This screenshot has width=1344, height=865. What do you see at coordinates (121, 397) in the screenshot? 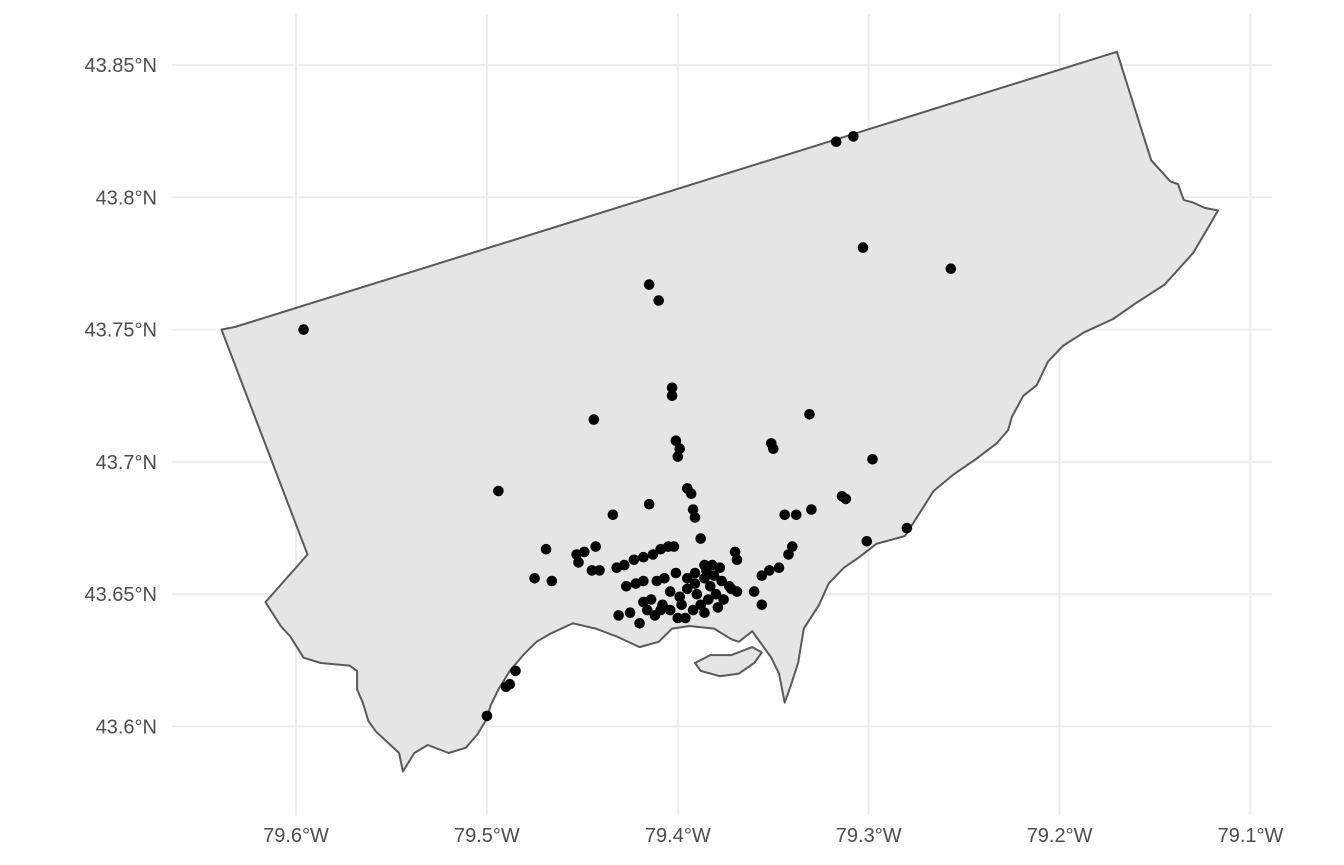
I see `y-axis-tick-labels: 43.6°N 43.65°N 43.7°N 43.75°N 43.8°N 43.85°N` at bounding box center [121, 397].